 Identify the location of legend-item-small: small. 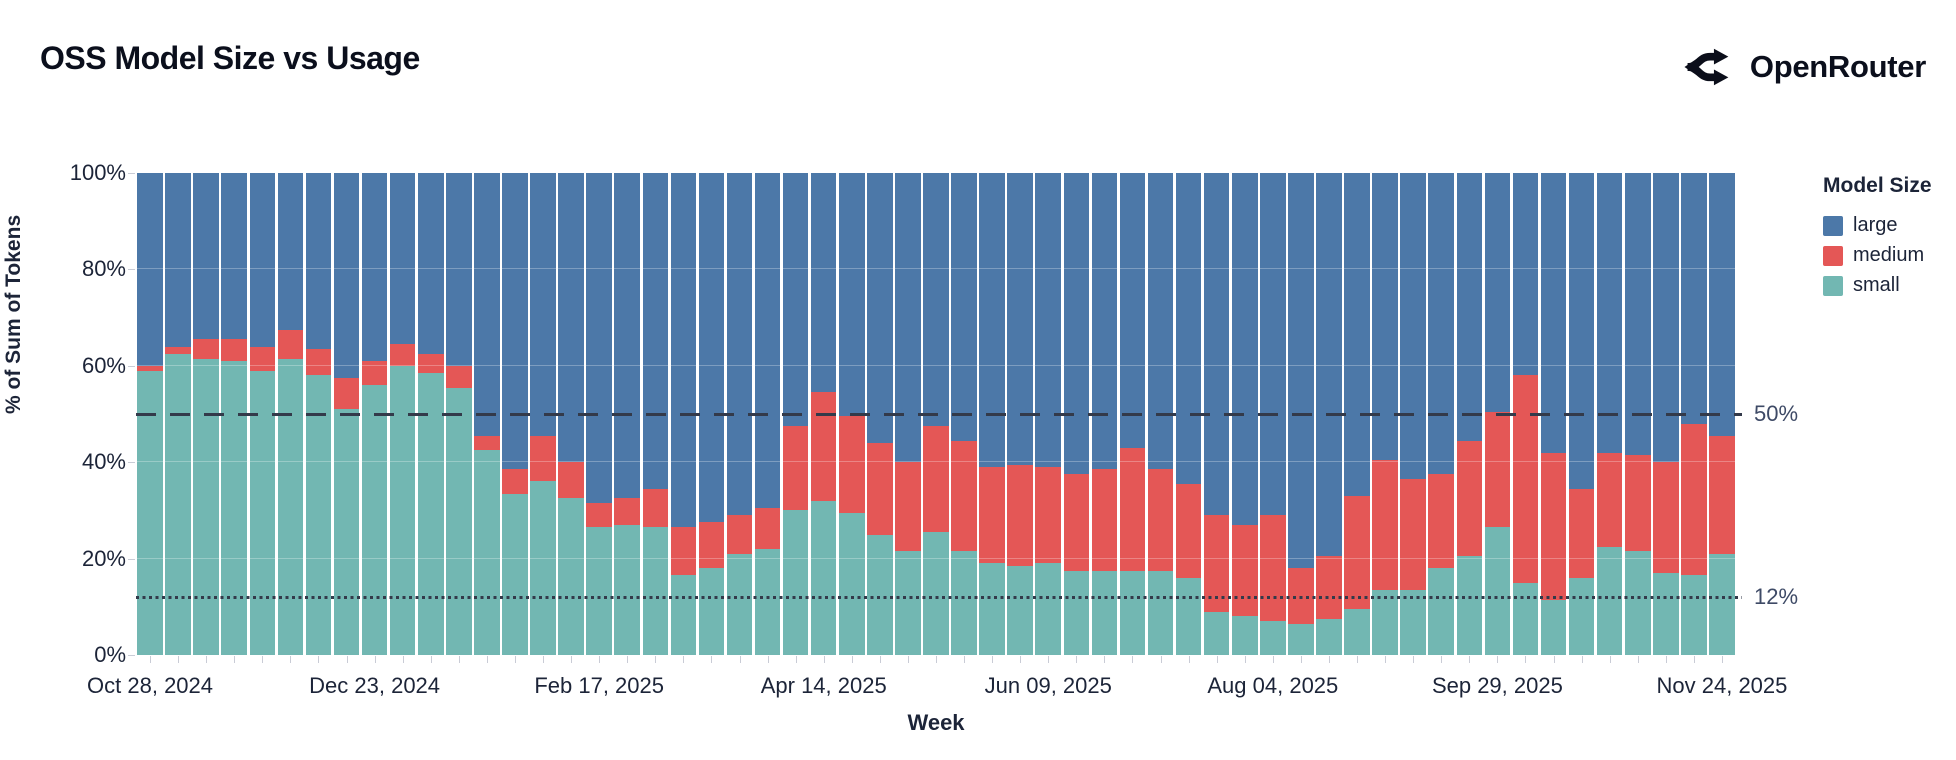
(1877, 285).